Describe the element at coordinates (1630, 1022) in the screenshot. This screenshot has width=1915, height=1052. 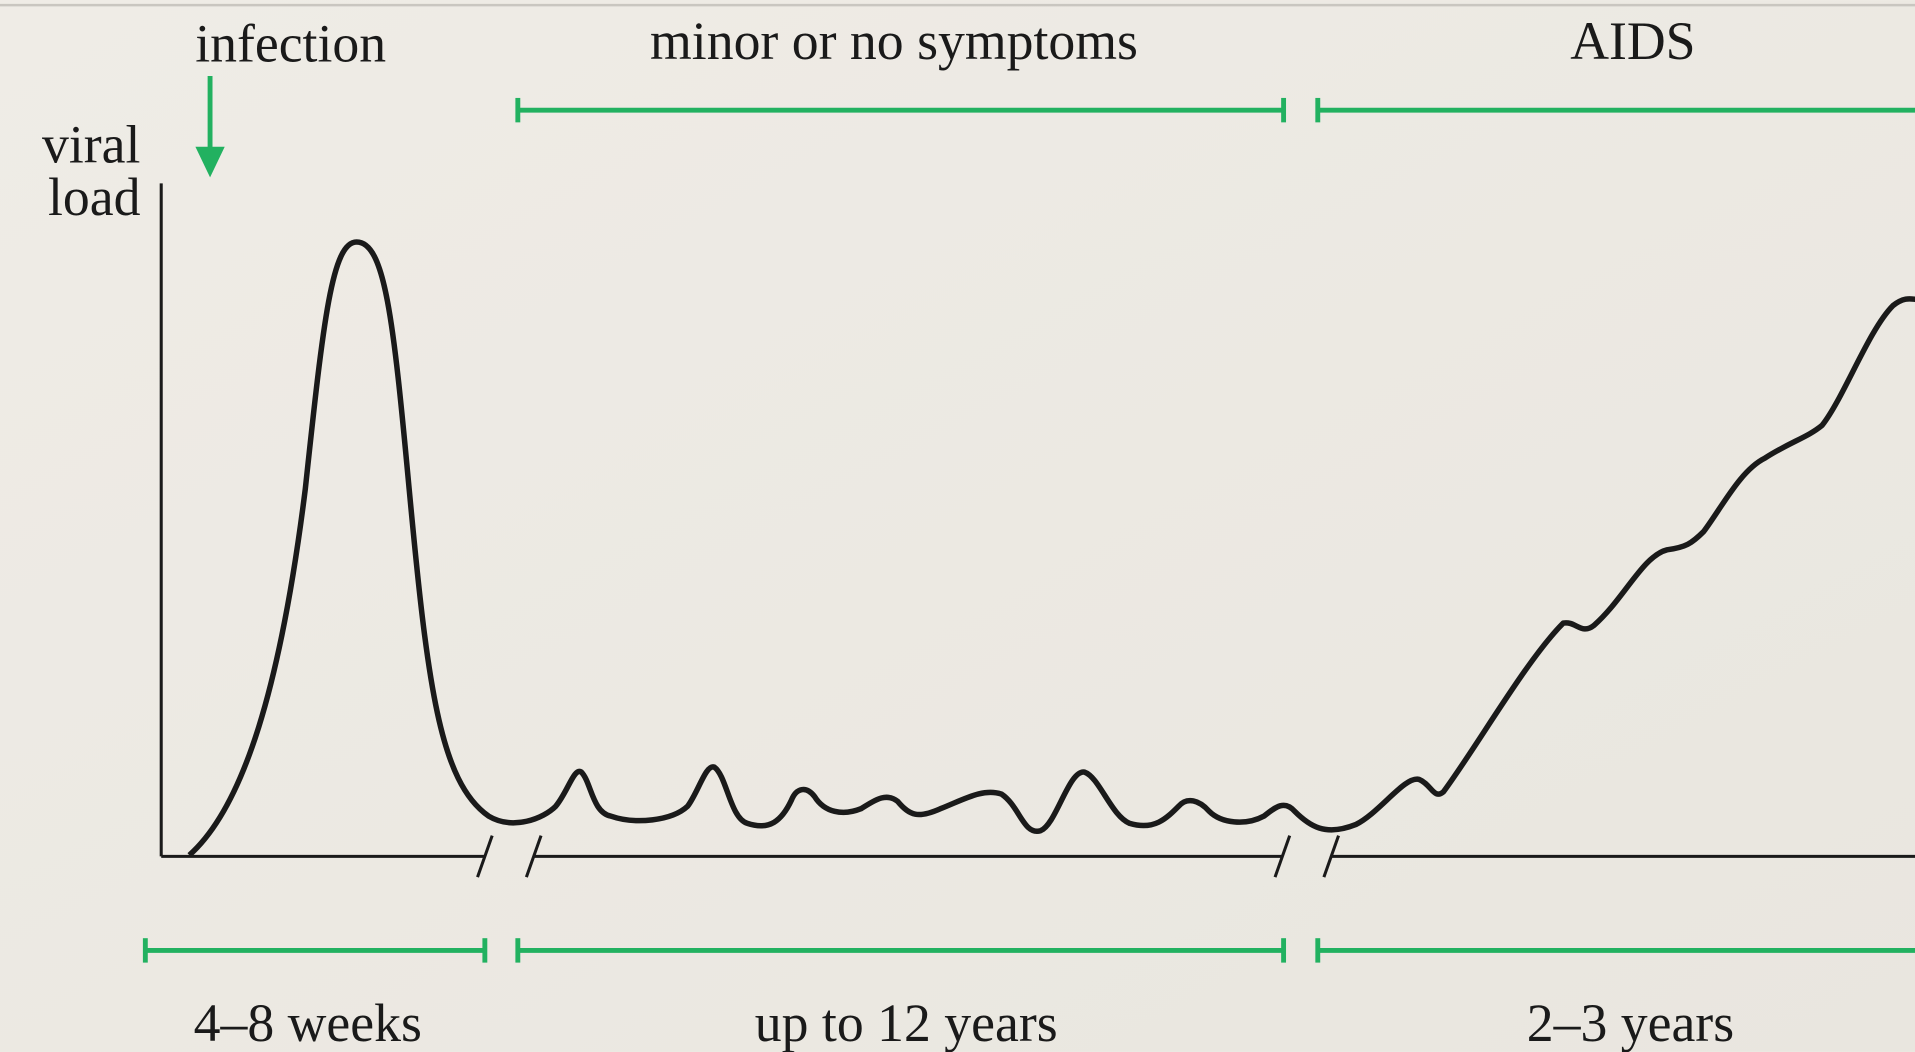
I see `duration-label: 2–3 years` at that location.